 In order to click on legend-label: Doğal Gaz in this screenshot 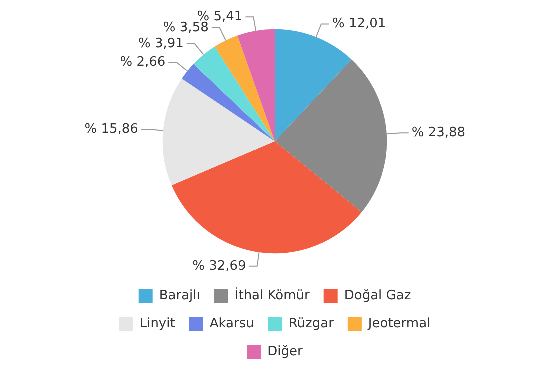, I will do `click(378, 296)`.